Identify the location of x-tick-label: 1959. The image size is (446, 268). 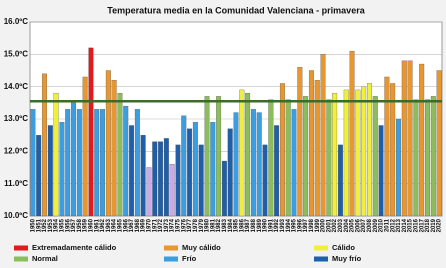
(86, 225).